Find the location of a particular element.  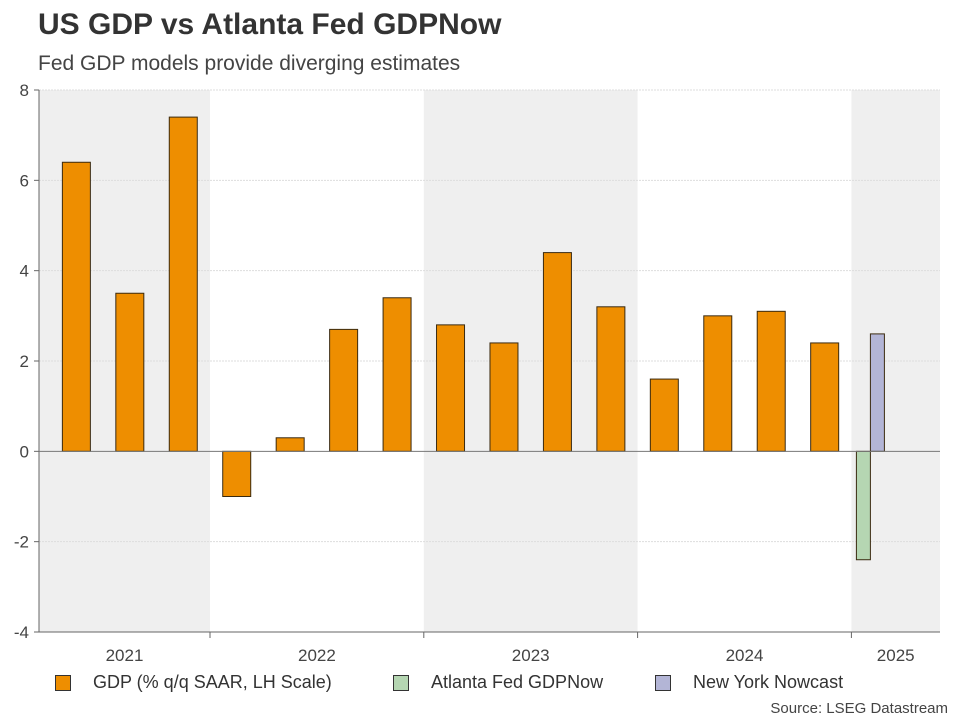

x-tick-label-2021: 2021 is located at coordinates (125, 655).